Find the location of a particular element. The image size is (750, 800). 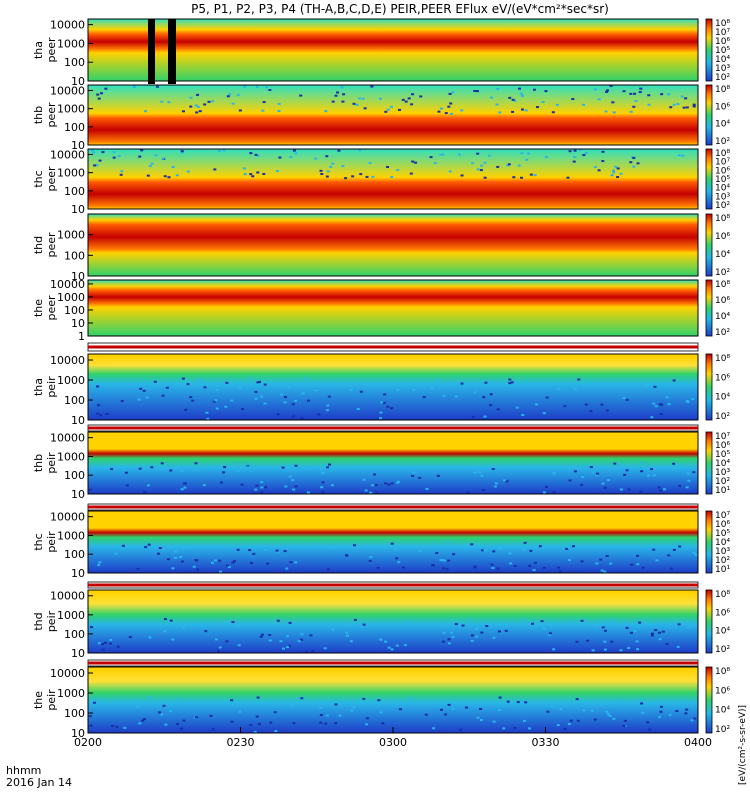

separator-band is located at coordinates (393, 428).